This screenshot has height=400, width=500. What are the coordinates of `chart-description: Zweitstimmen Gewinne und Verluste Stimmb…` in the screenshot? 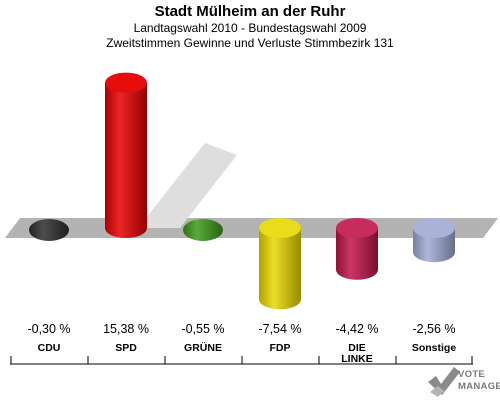 It's located at (250, 43).